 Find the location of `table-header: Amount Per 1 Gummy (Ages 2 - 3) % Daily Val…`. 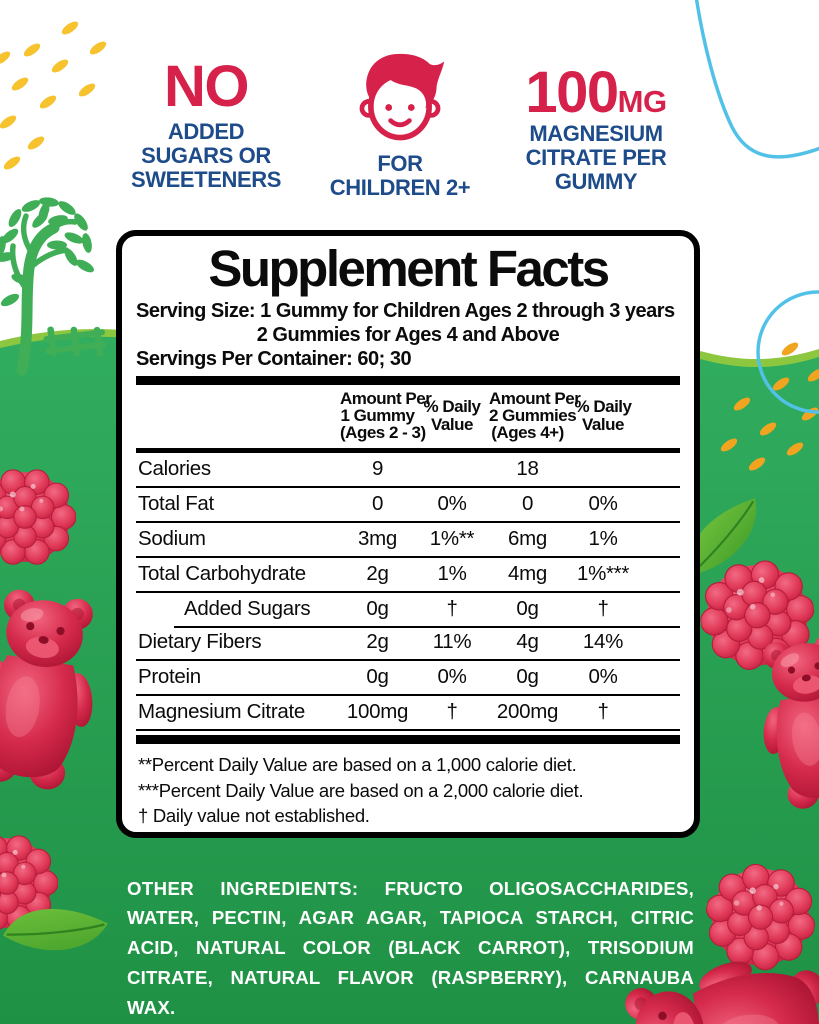

table-header: Amount Per 1 Gummy (Ages 2 - 3) % Daily Val… is located at coordinates (408, 416).